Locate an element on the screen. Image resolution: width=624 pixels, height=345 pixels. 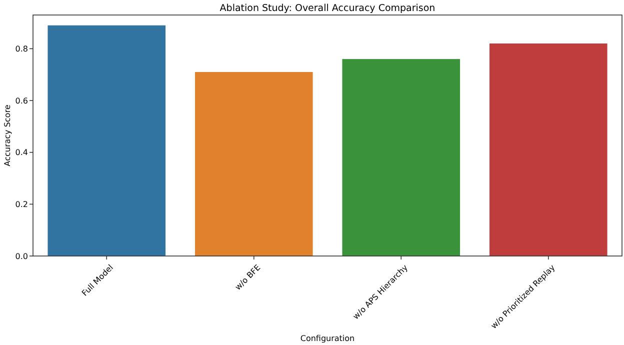
y-tick-label: 0.4 is located at coordinates (21, 153).